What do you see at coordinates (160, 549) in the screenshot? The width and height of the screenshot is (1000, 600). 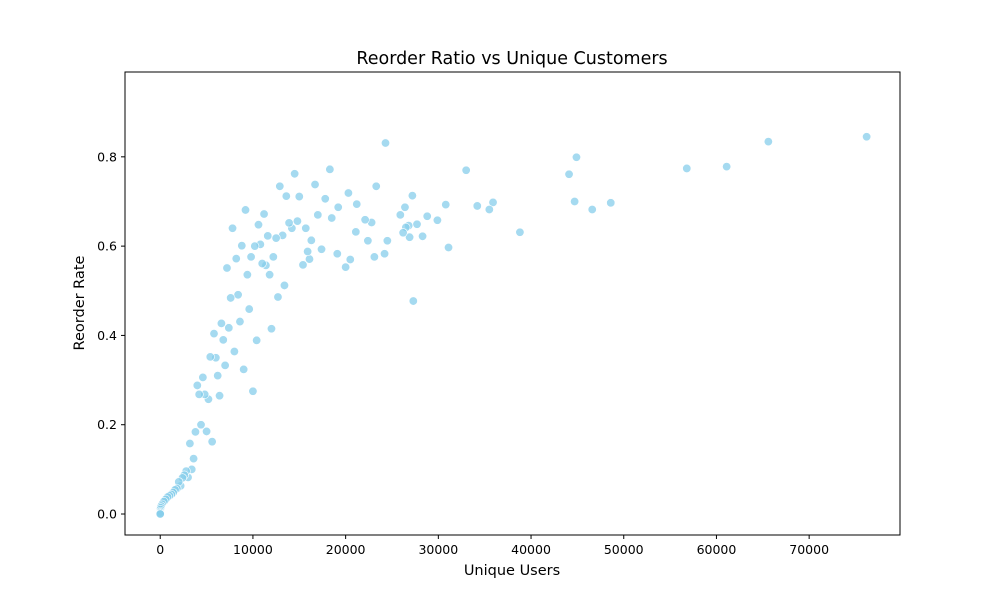 I see `x-tick-label: 0` at bounding box center [160, 549].